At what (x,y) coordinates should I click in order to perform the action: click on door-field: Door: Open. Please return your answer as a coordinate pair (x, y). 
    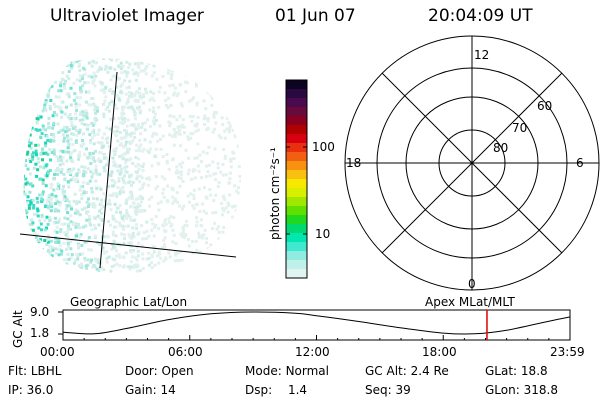
    Looking at the image, I should click on (159, 371).